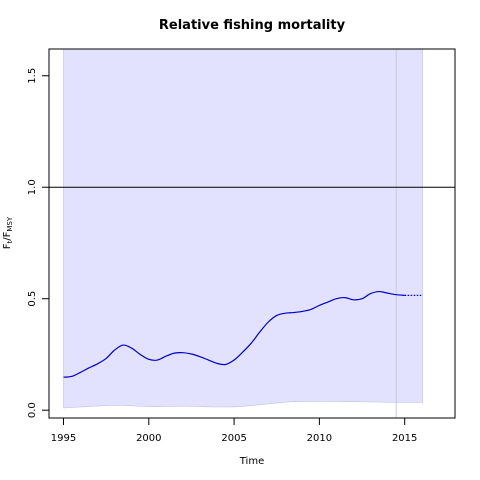 The height and width of the screenshot is (480, 480). I want to click on estimate-line, so click(234, 334).